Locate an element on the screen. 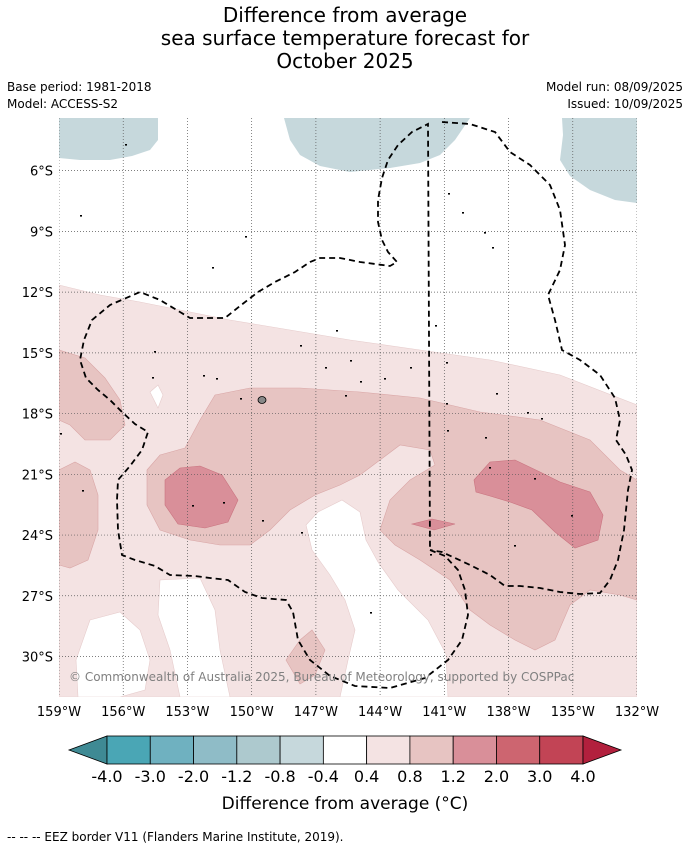 This screenshot has width=690, height=850. colorbar-tick-label: 2.0 is located at coordinates (496, 776).